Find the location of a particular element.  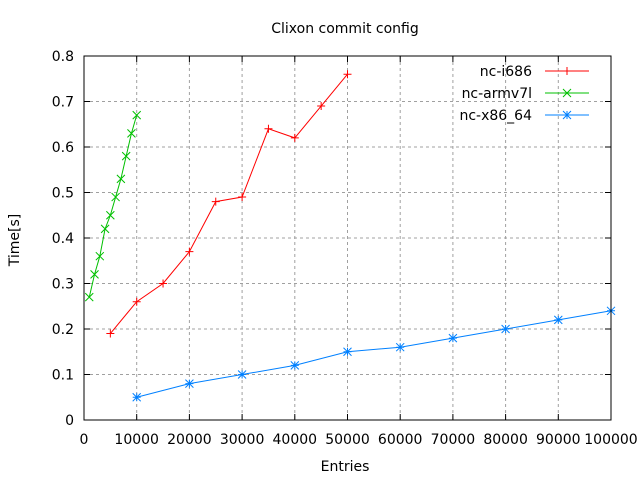

x-tick-label: 90000 is located at coordinates (558, 440).